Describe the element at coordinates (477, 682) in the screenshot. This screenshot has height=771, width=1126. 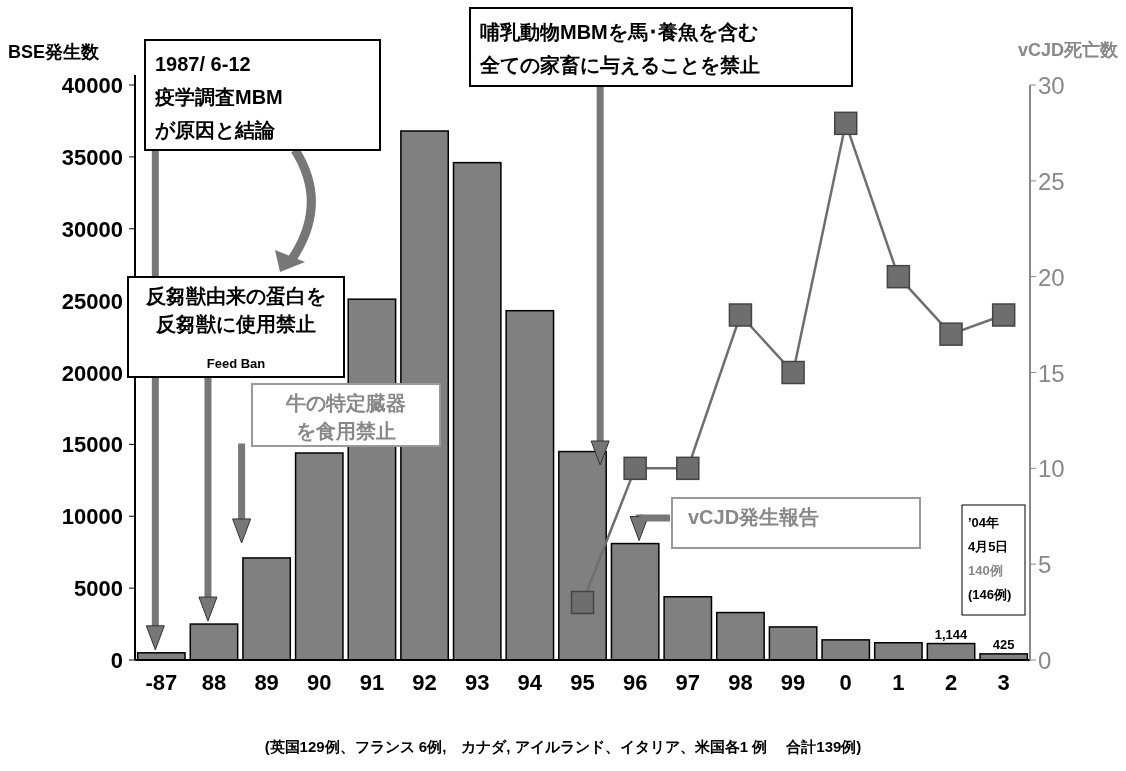
I see `x-tick-label: 93` at that location.